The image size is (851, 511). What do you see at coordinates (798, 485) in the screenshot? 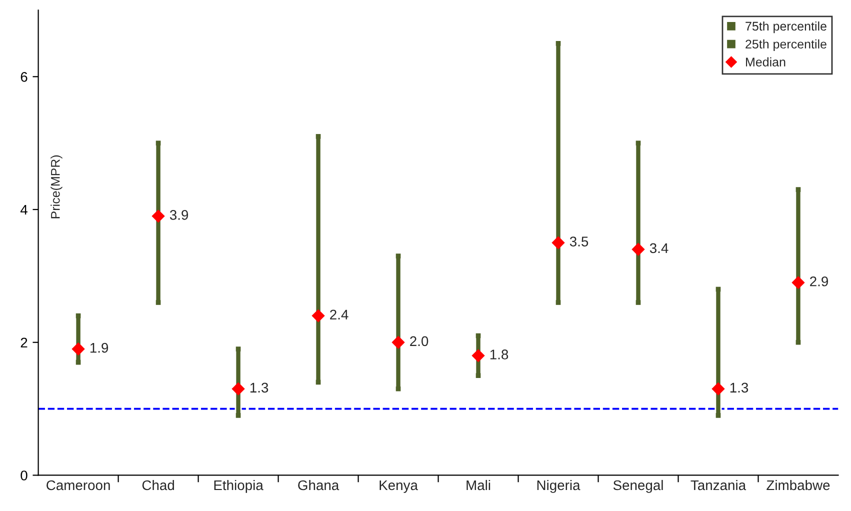
I see `x-tick-label: Zimbabwe` at bounding box center [798, 485].